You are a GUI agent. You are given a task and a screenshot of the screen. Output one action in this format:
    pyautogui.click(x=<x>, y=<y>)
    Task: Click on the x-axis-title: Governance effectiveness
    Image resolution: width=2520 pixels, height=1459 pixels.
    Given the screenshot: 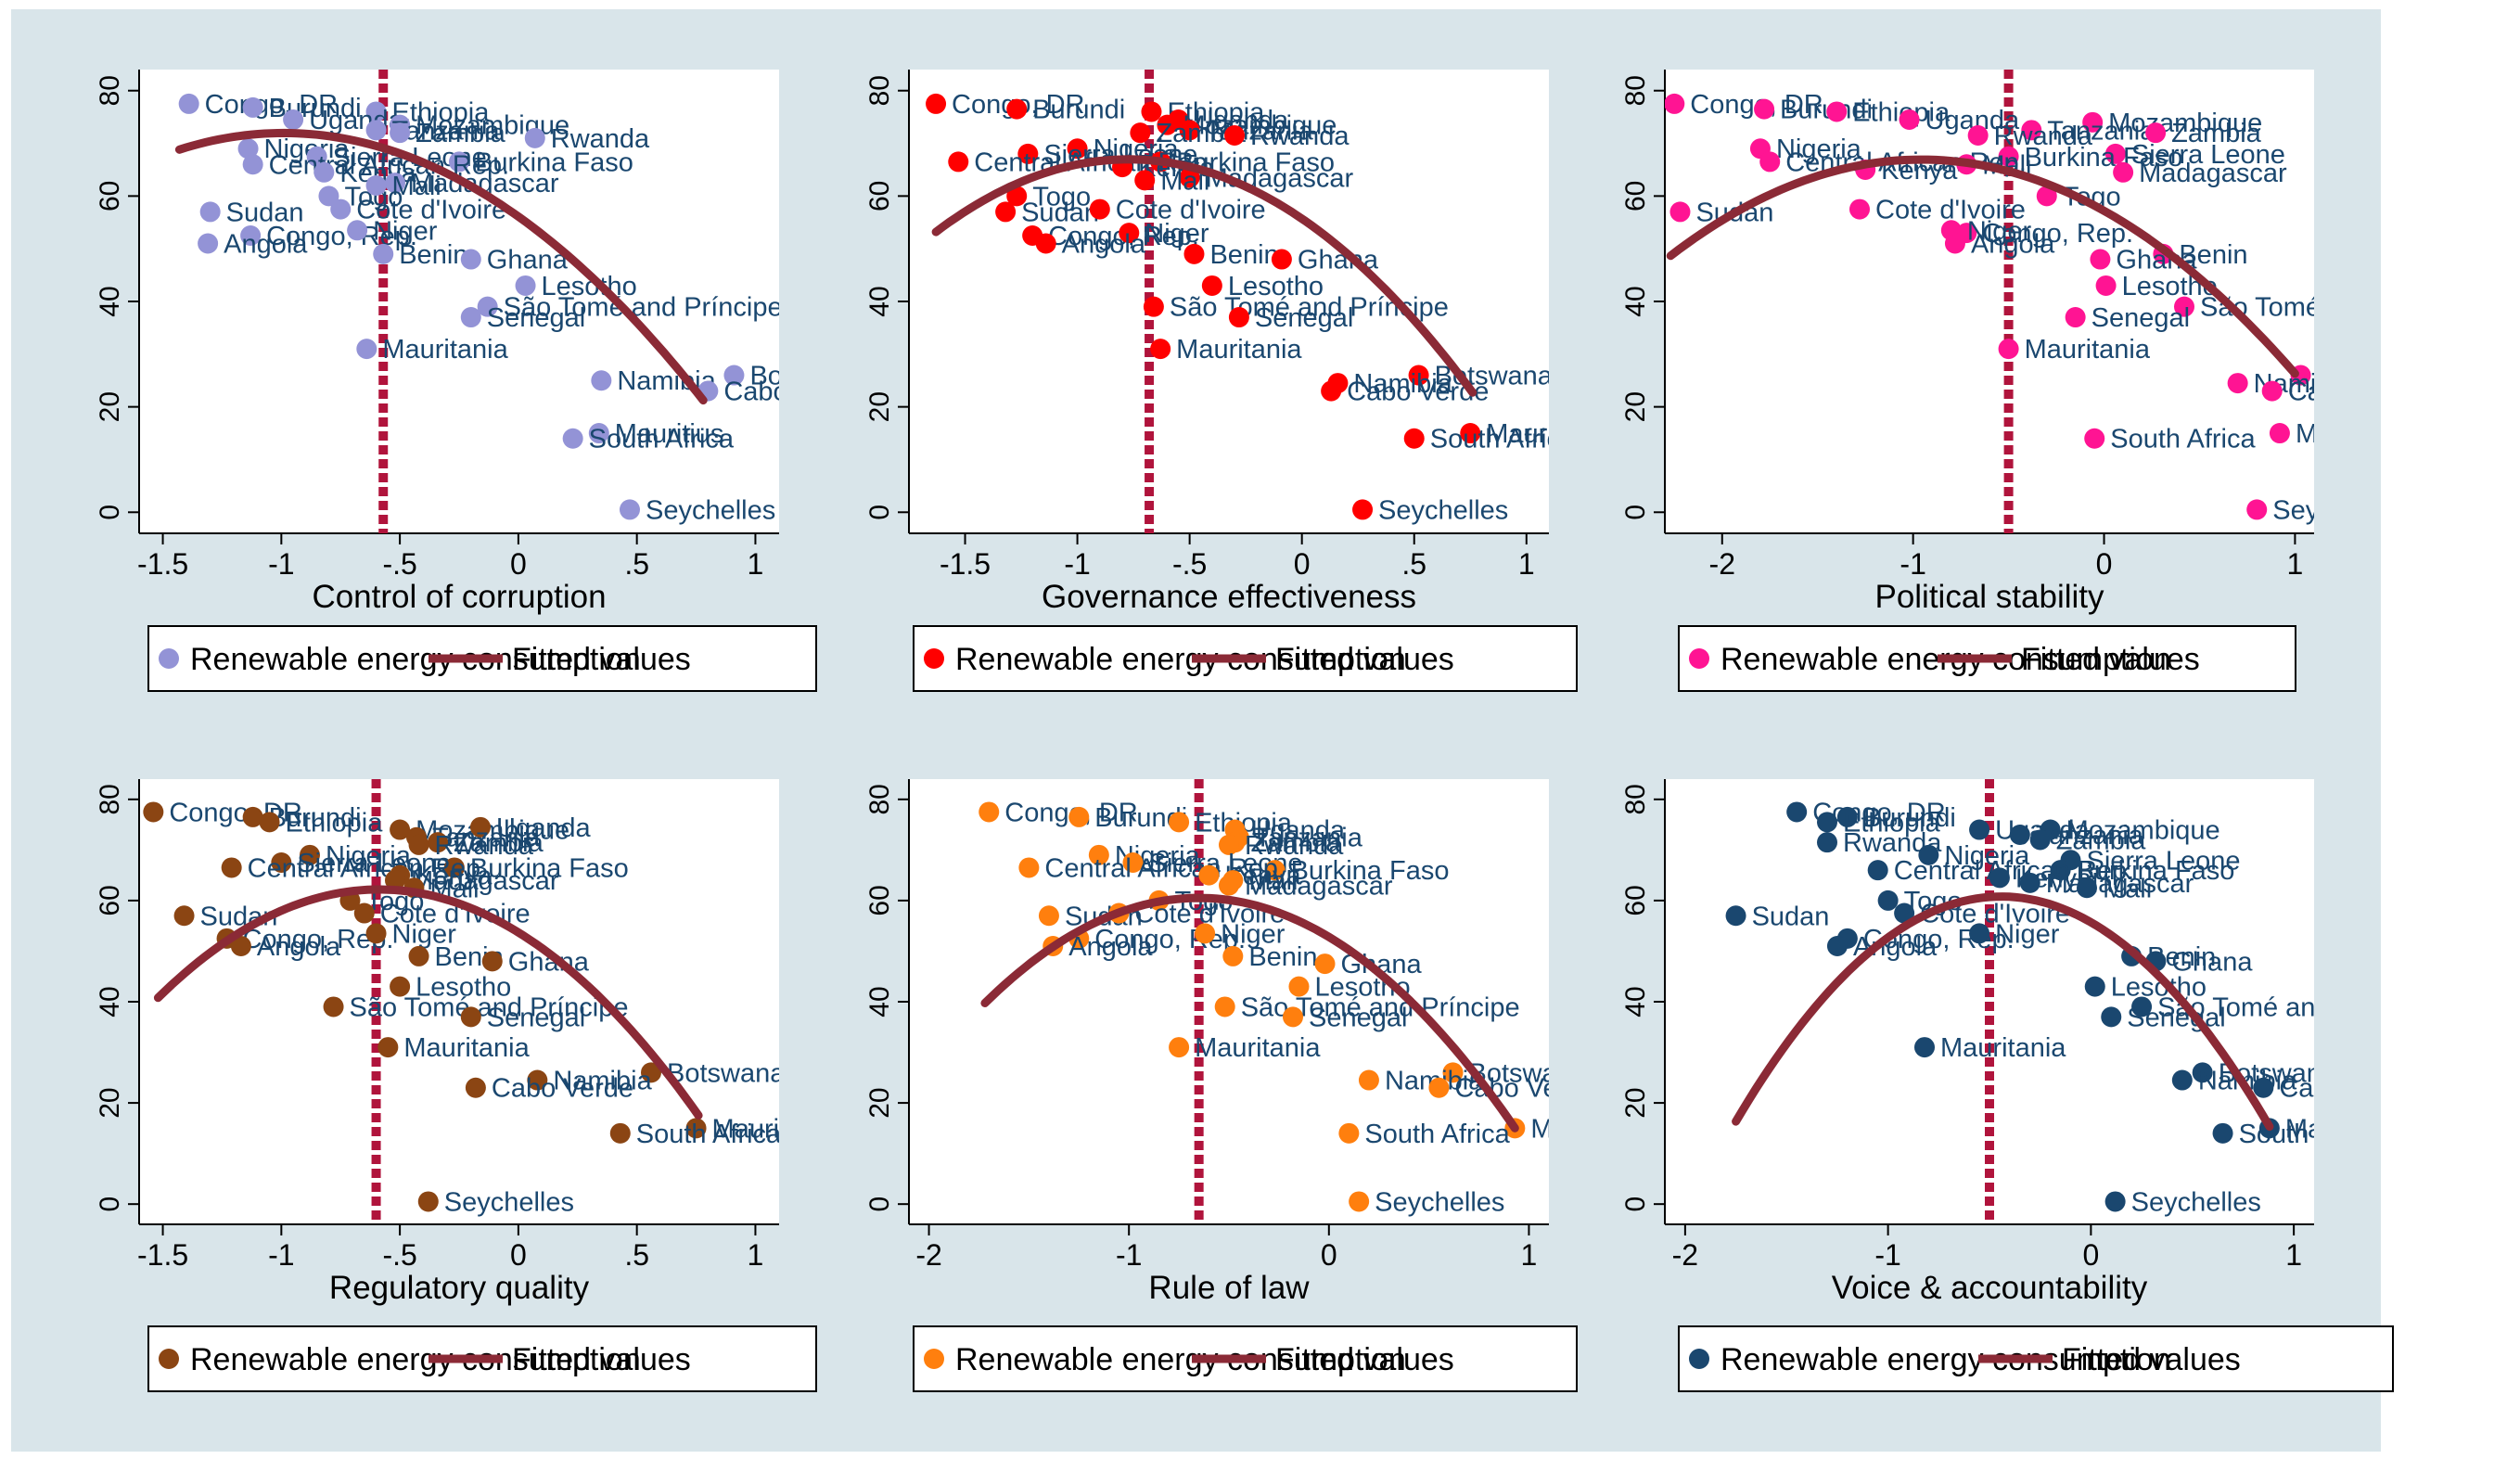 What is the action you would take?
    pyautogui.click(x=1229, y=597)
    